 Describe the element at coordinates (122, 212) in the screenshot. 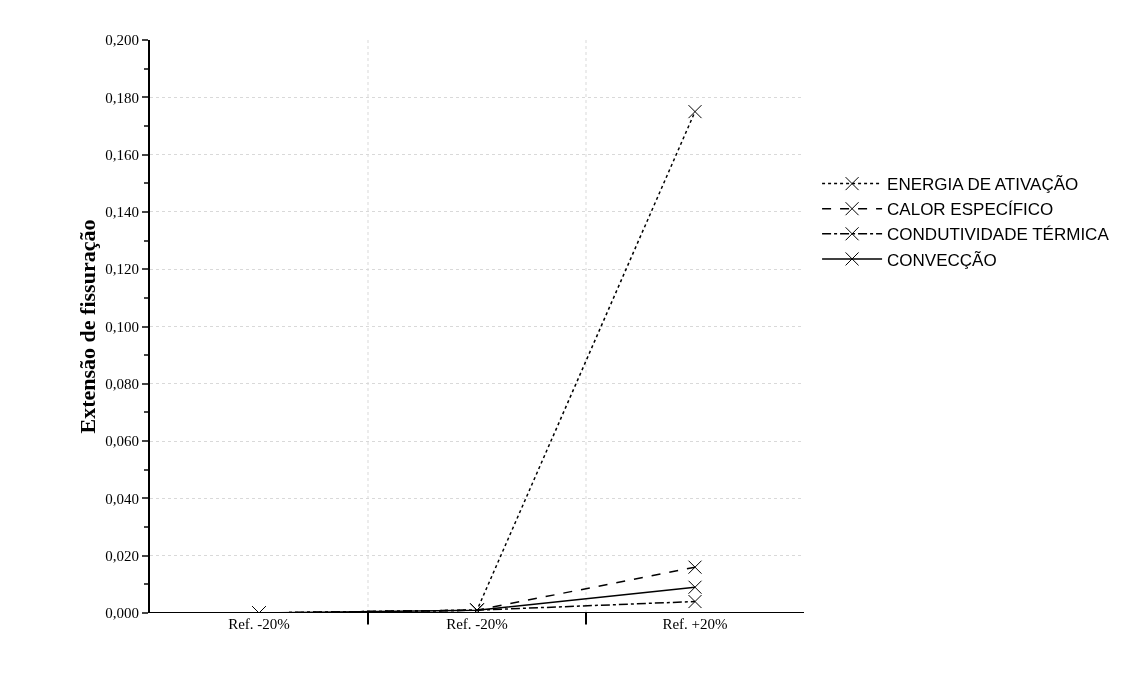

I see `y-tick-label: 0,140` at that location.